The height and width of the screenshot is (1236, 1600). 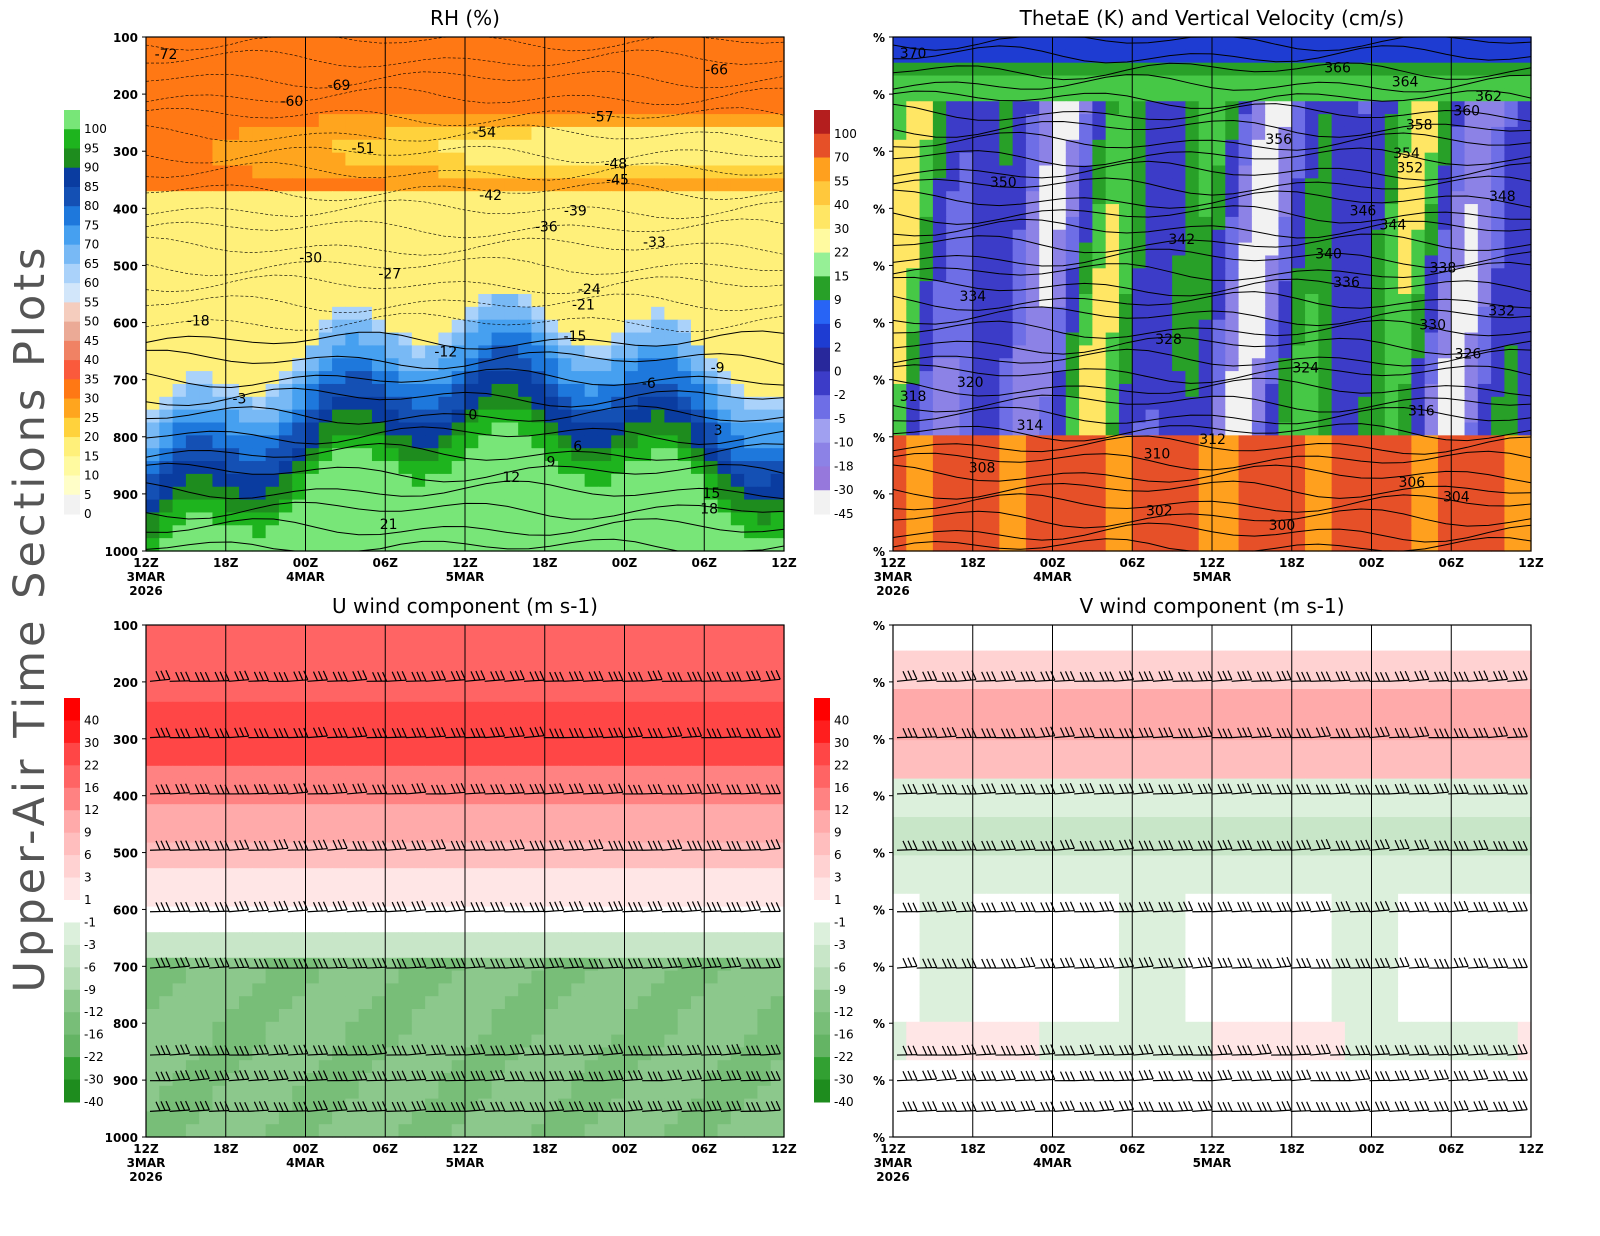 I want to click on contour-label: 344, so click(x=1393, y=226).